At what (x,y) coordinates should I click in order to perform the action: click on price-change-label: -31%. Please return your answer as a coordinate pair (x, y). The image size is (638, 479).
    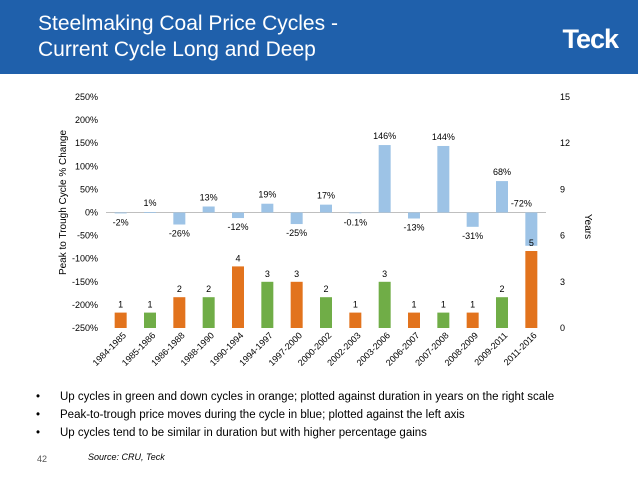
    Looking at the image, I should click on (472, 236).